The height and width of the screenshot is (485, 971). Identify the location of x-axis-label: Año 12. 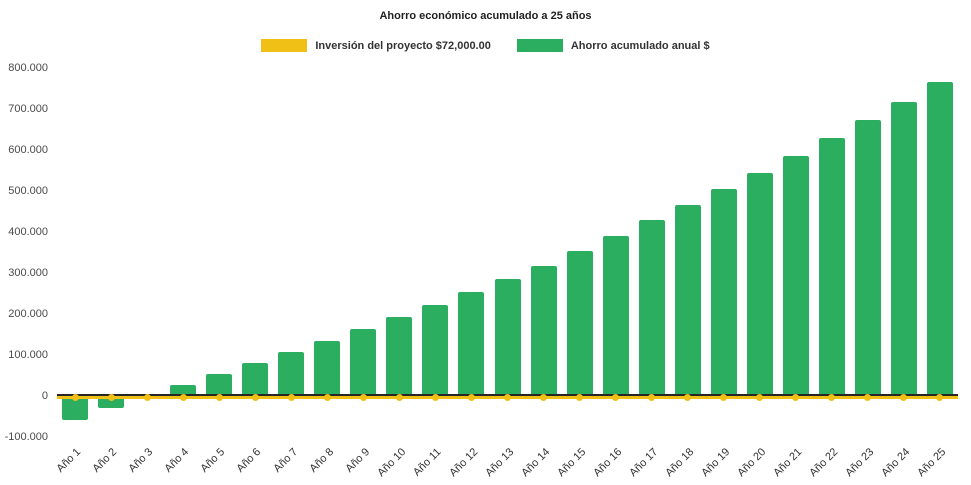
(463, 463).